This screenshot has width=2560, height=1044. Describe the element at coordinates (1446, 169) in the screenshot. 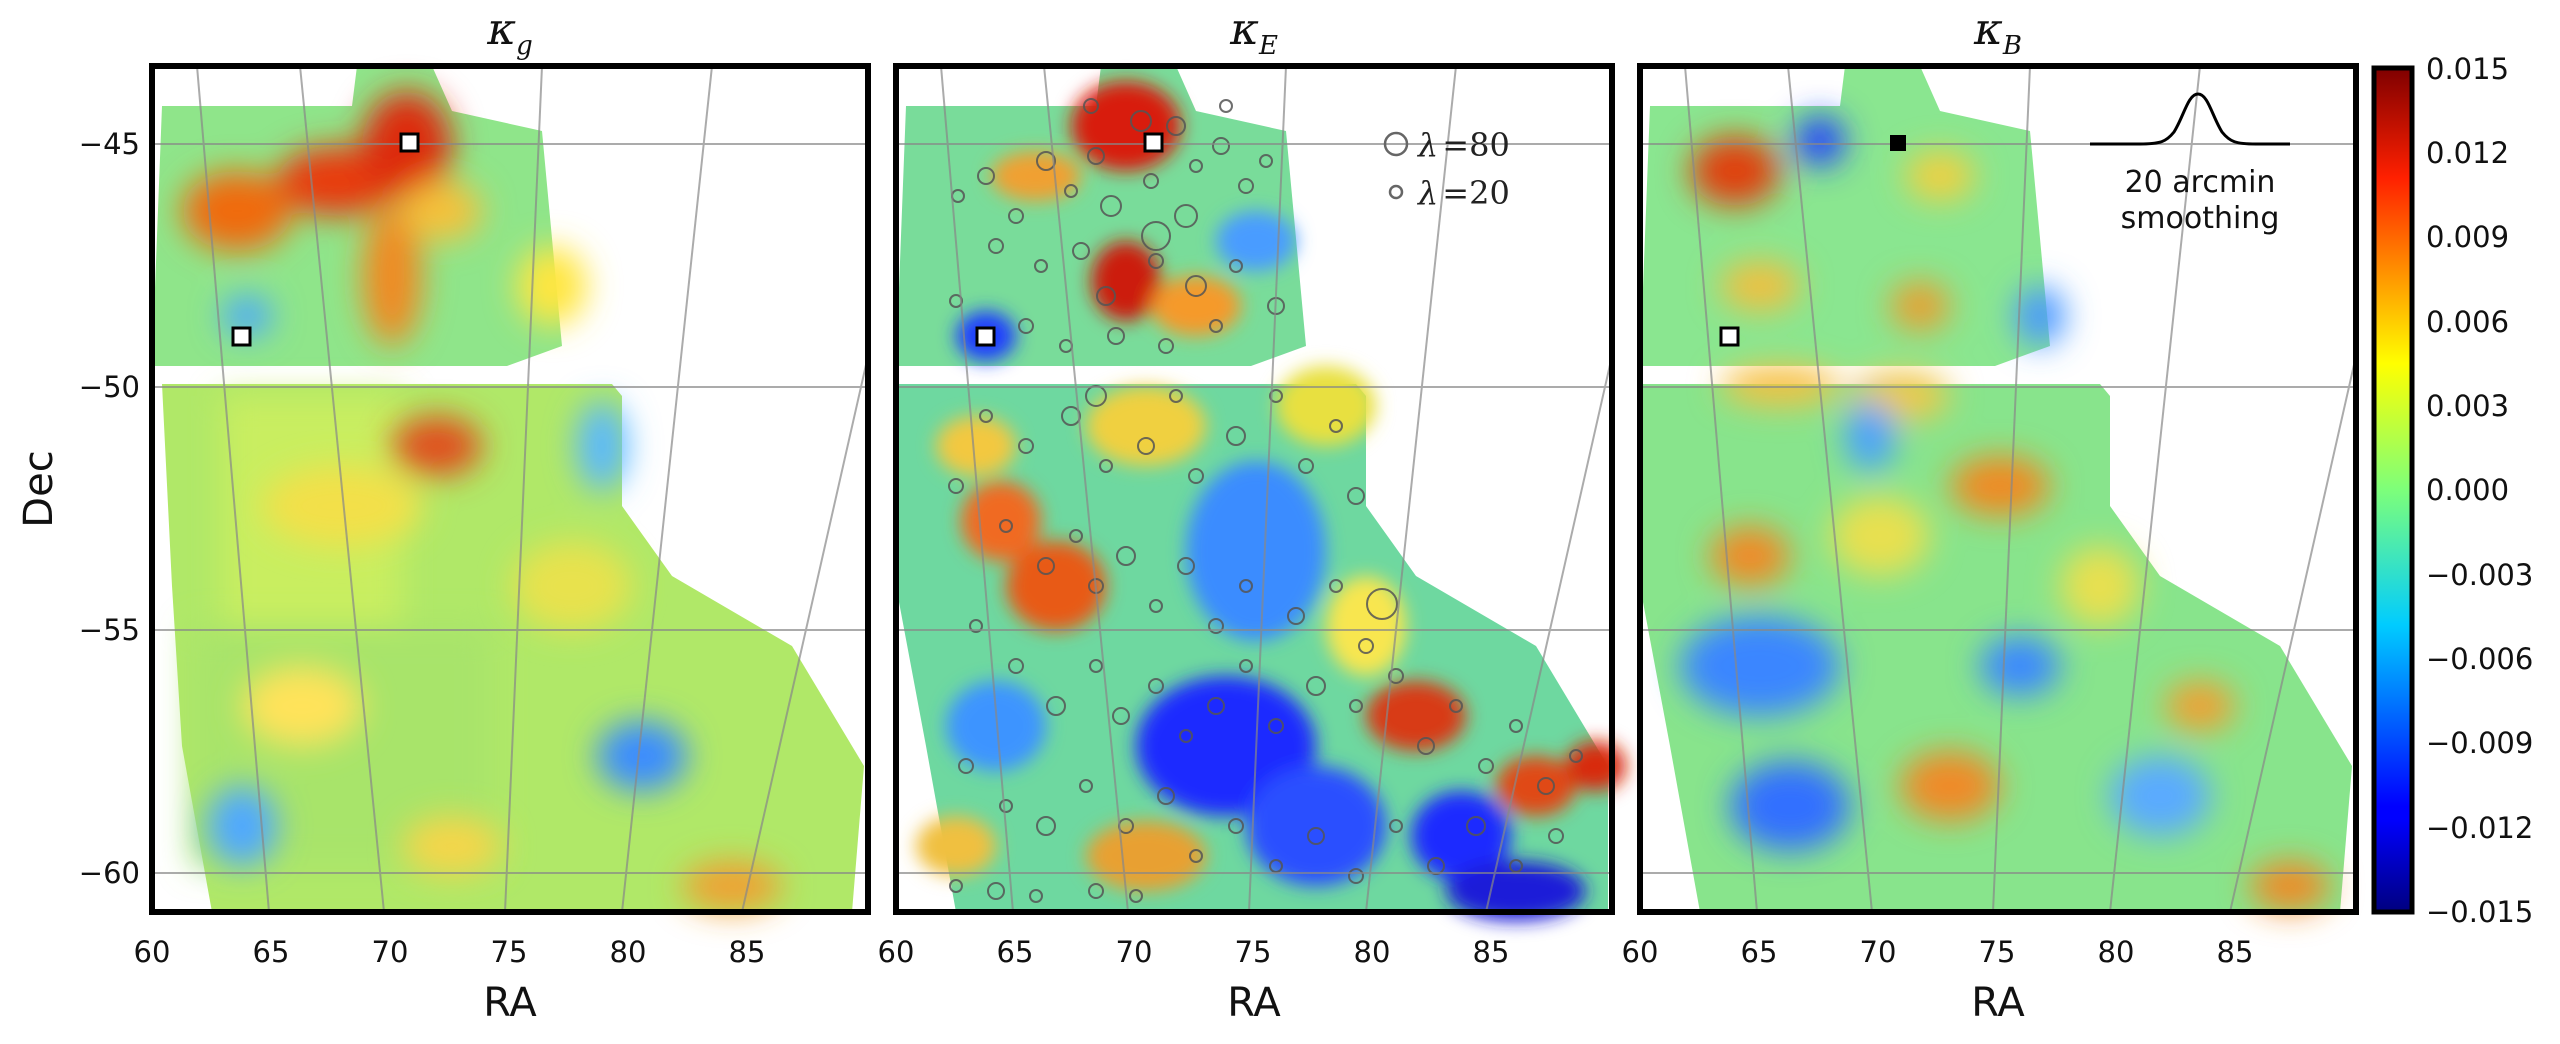

I see `legend: λ =80 λ =20` at that location.